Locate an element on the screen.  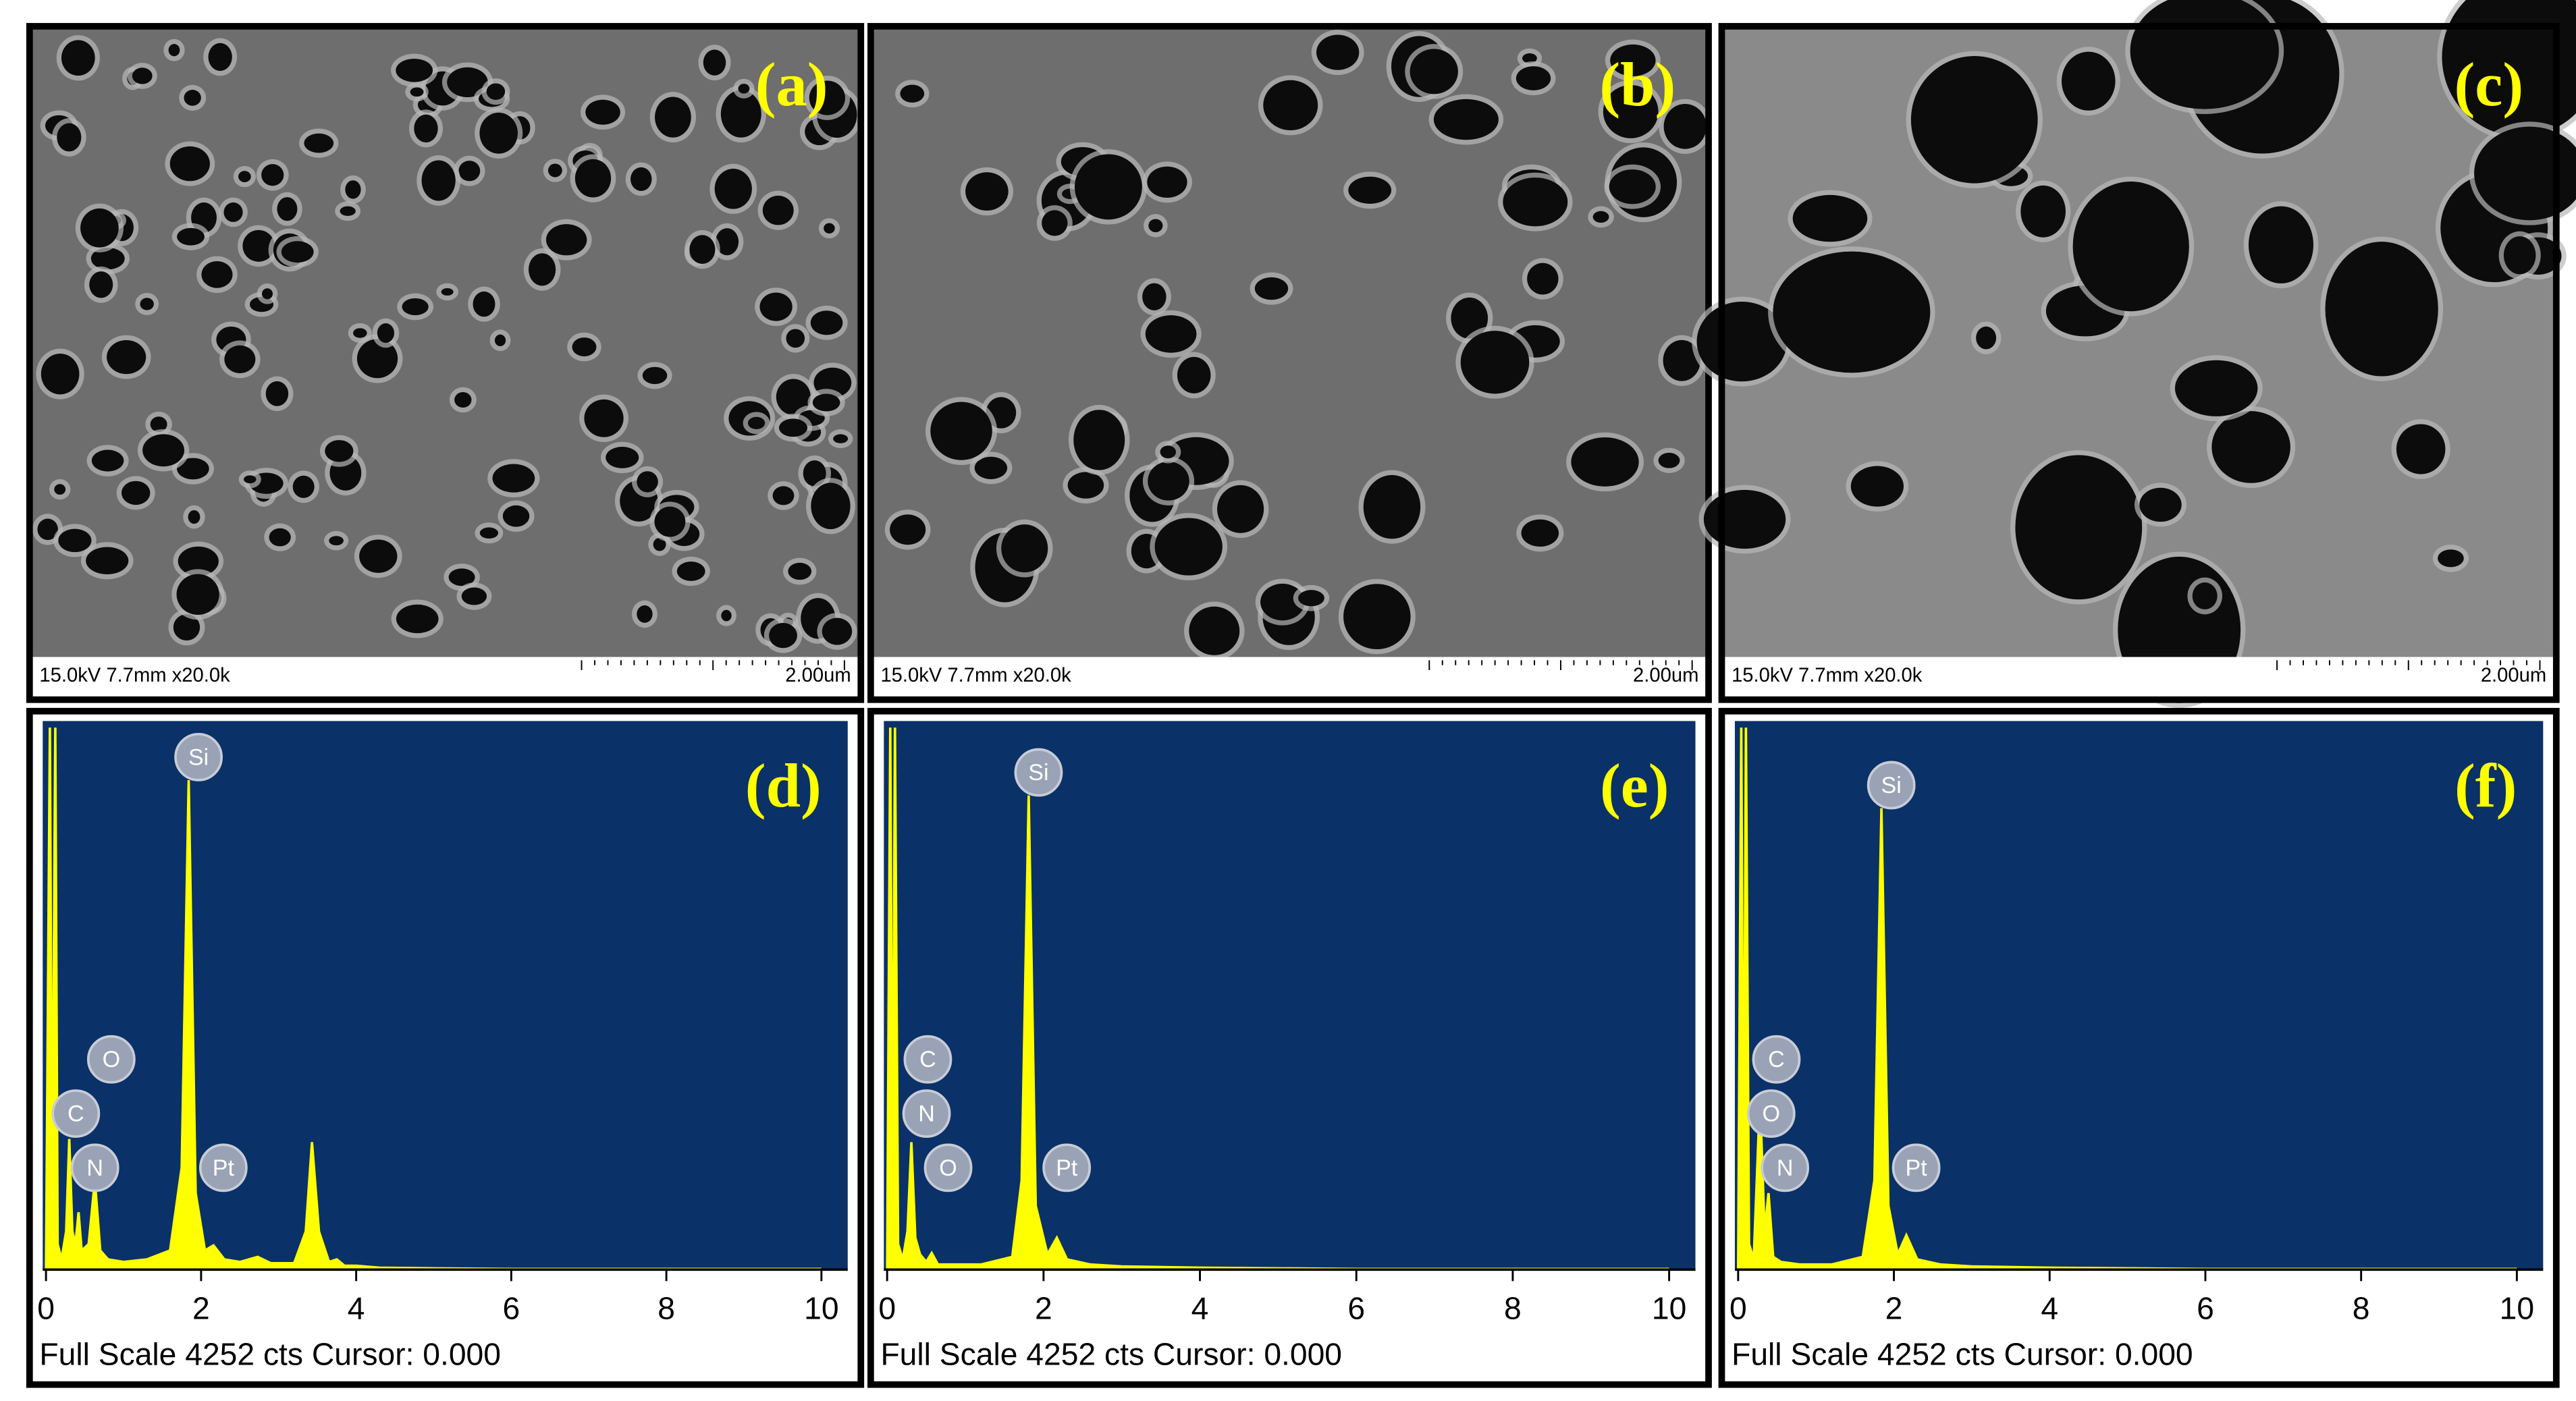
x-tick-label: 10 is located at coordinates (821, 1307).